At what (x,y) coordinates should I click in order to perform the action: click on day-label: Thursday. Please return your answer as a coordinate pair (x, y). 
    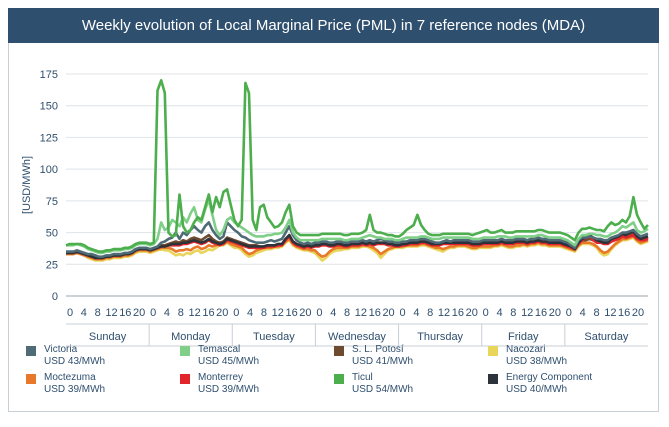
    Looking at the image, I should click on (440, 337).